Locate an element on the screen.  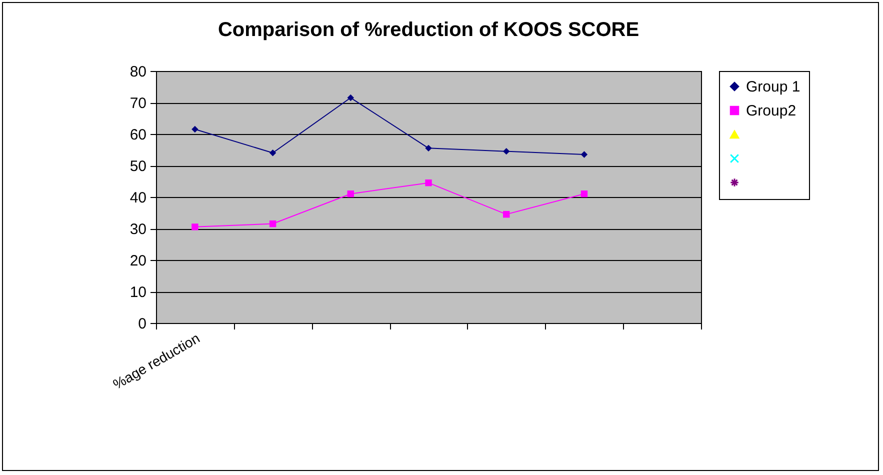
y-tick-label: 10 is located at coordinates (138, 292).